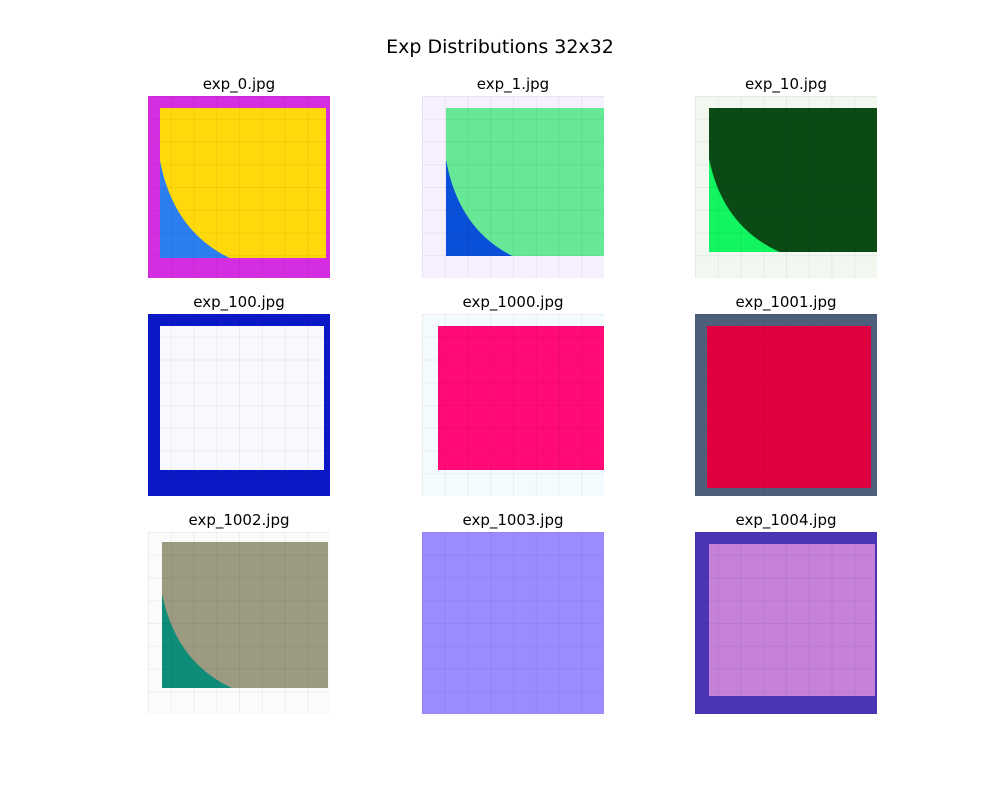 Image resolution: width=1000 pixels, height=800 pixels. I want to click on subplot-title: exp_1003.jpg, so click(513, 520).